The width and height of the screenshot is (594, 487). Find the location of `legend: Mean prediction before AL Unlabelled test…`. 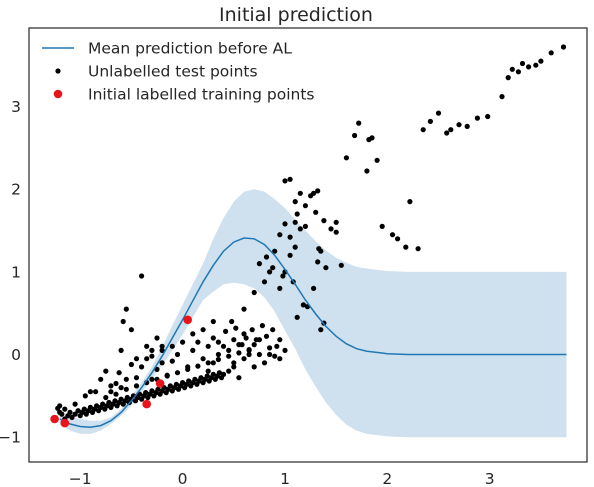

legend: Mean prediction before AL Unlabelled test… is located at coordinates (178, 72).